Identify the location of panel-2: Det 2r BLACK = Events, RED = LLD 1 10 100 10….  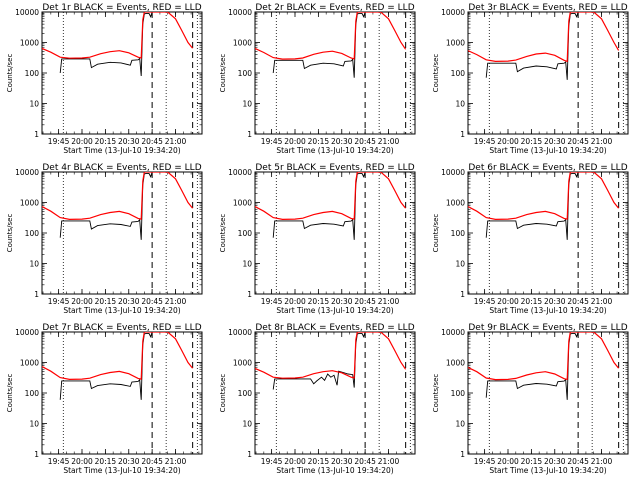
(317, 79).